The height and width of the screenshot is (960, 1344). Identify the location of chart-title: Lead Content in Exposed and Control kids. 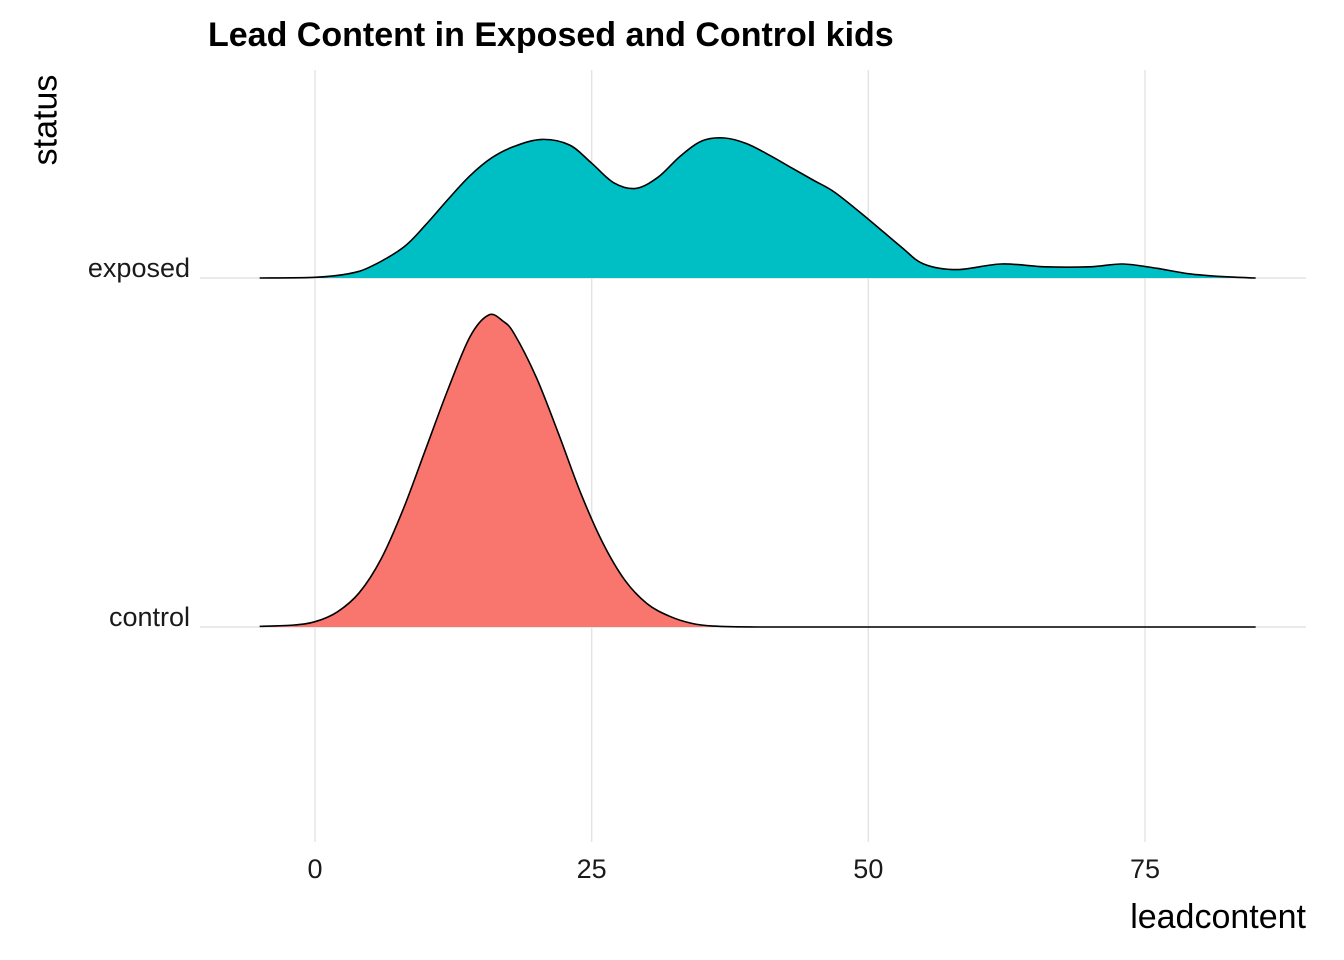
(551, 35).